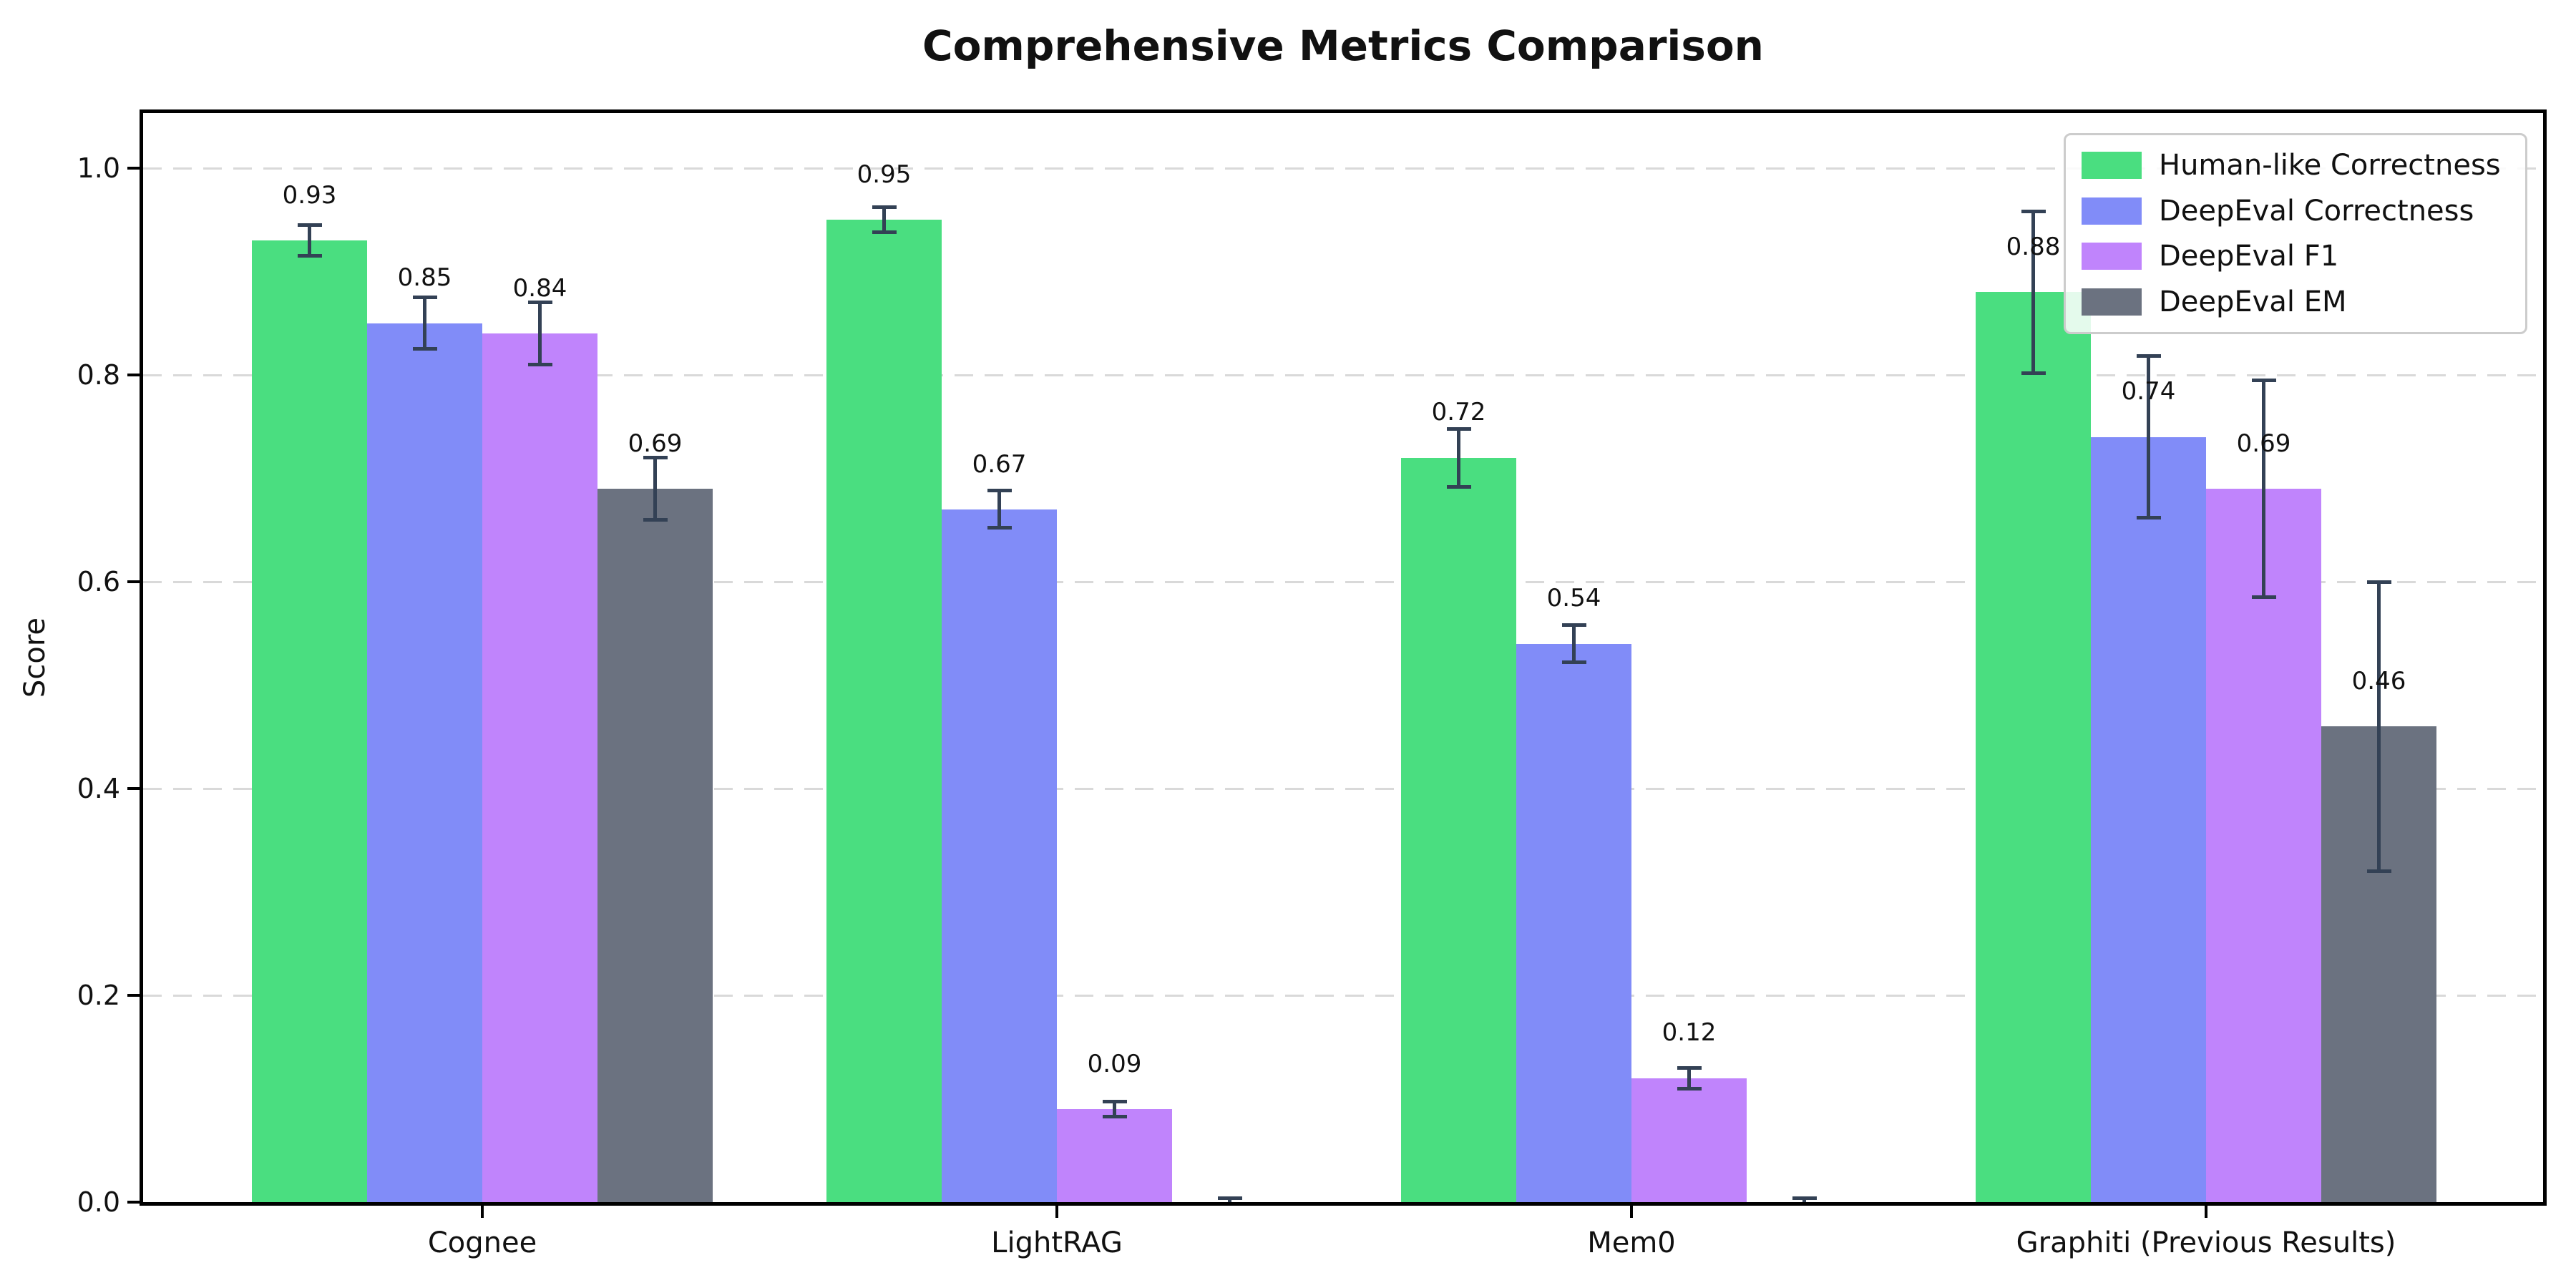 The height and width of the screenshot is (1288, 2576). I want to click on y-axis-label: Score, so click(35, 657).